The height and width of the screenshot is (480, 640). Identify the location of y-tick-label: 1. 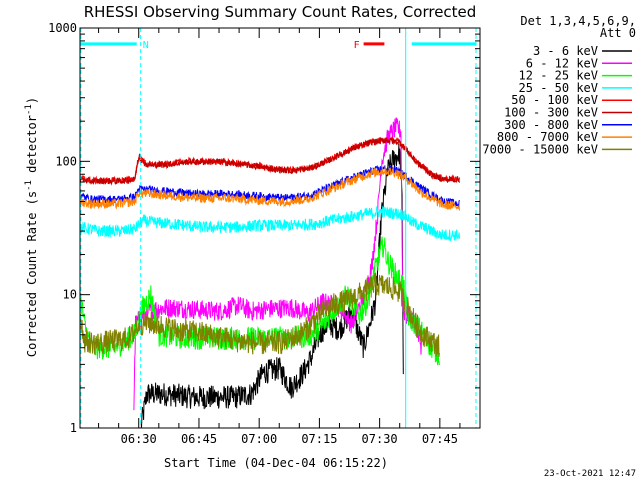
(73, 428).